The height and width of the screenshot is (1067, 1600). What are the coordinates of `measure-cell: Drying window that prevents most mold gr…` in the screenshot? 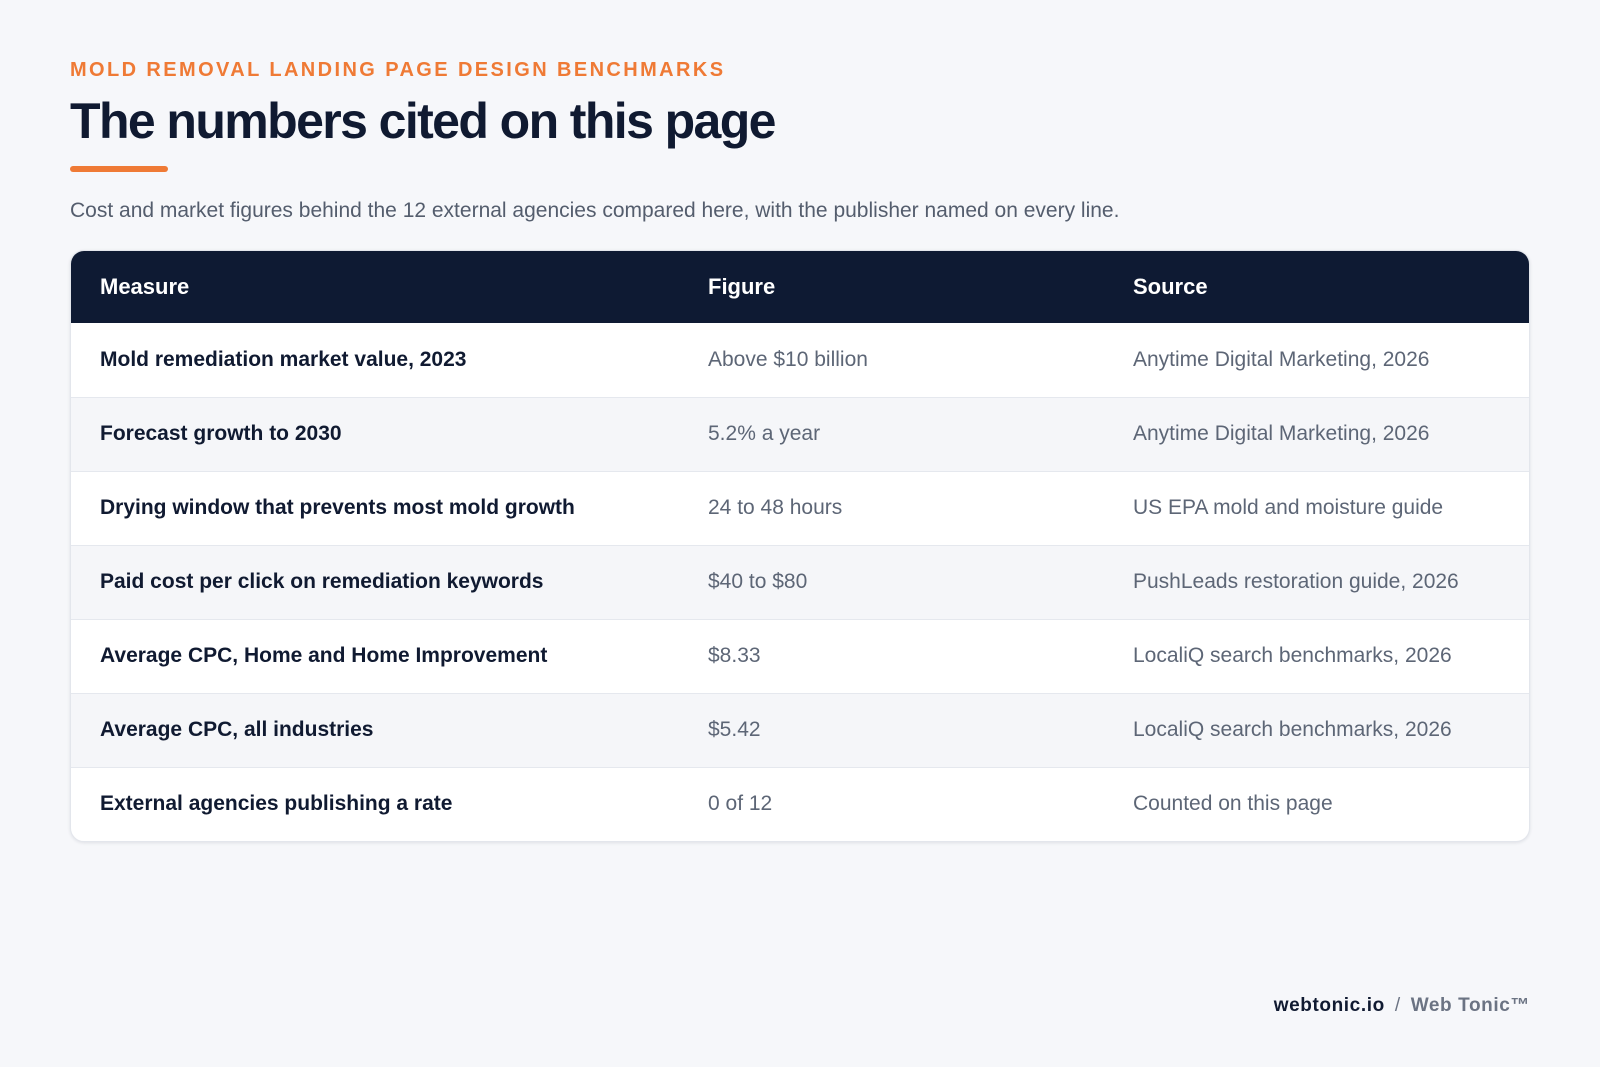 It's located at (337, 507).